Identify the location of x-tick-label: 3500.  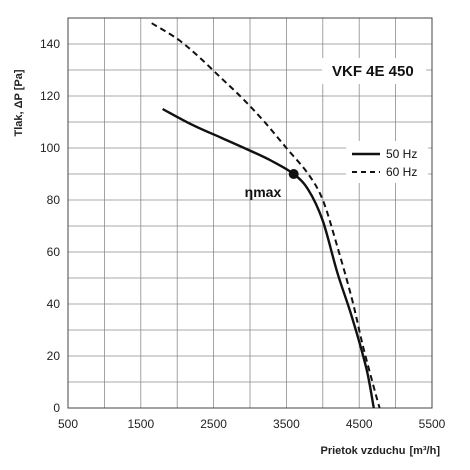
(286, 424).